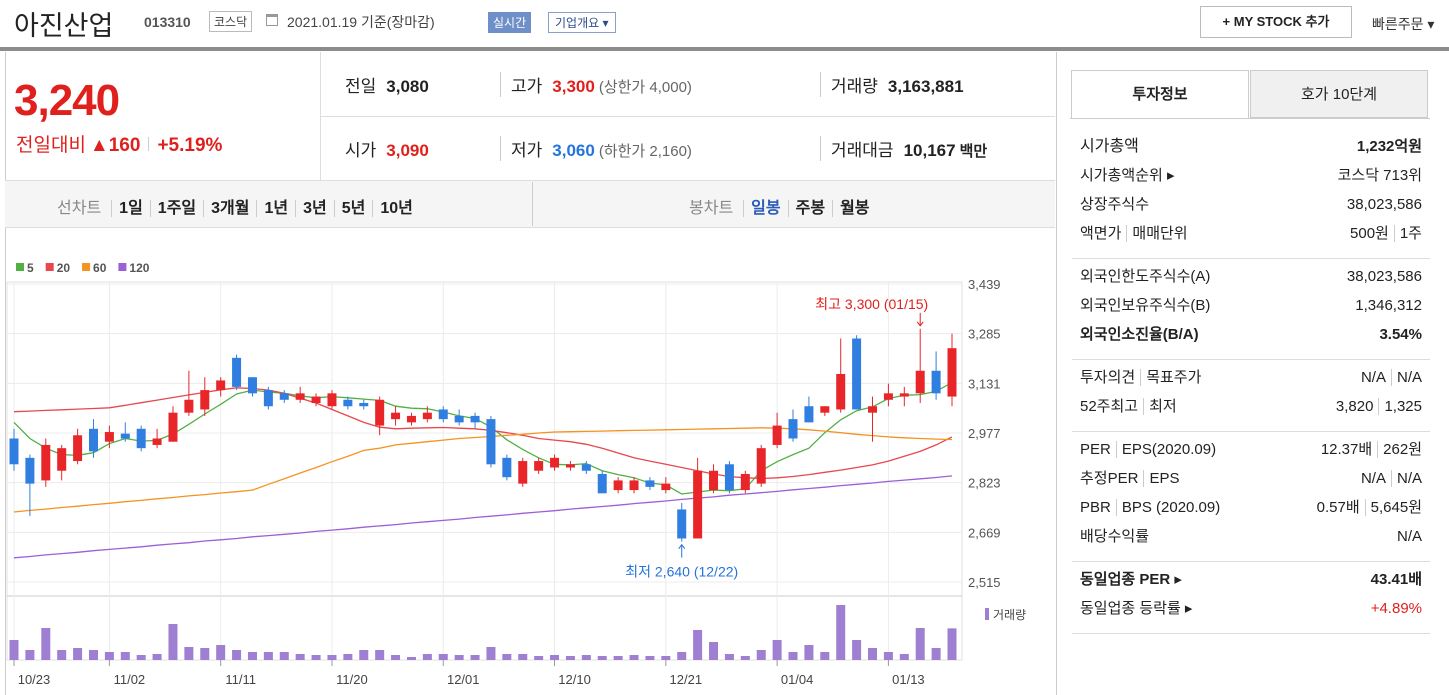 The image size is (1449, 695). Describe the element at coordinates (407, 150) in the screenshot. I see `quote-value: 3,090` at that location.